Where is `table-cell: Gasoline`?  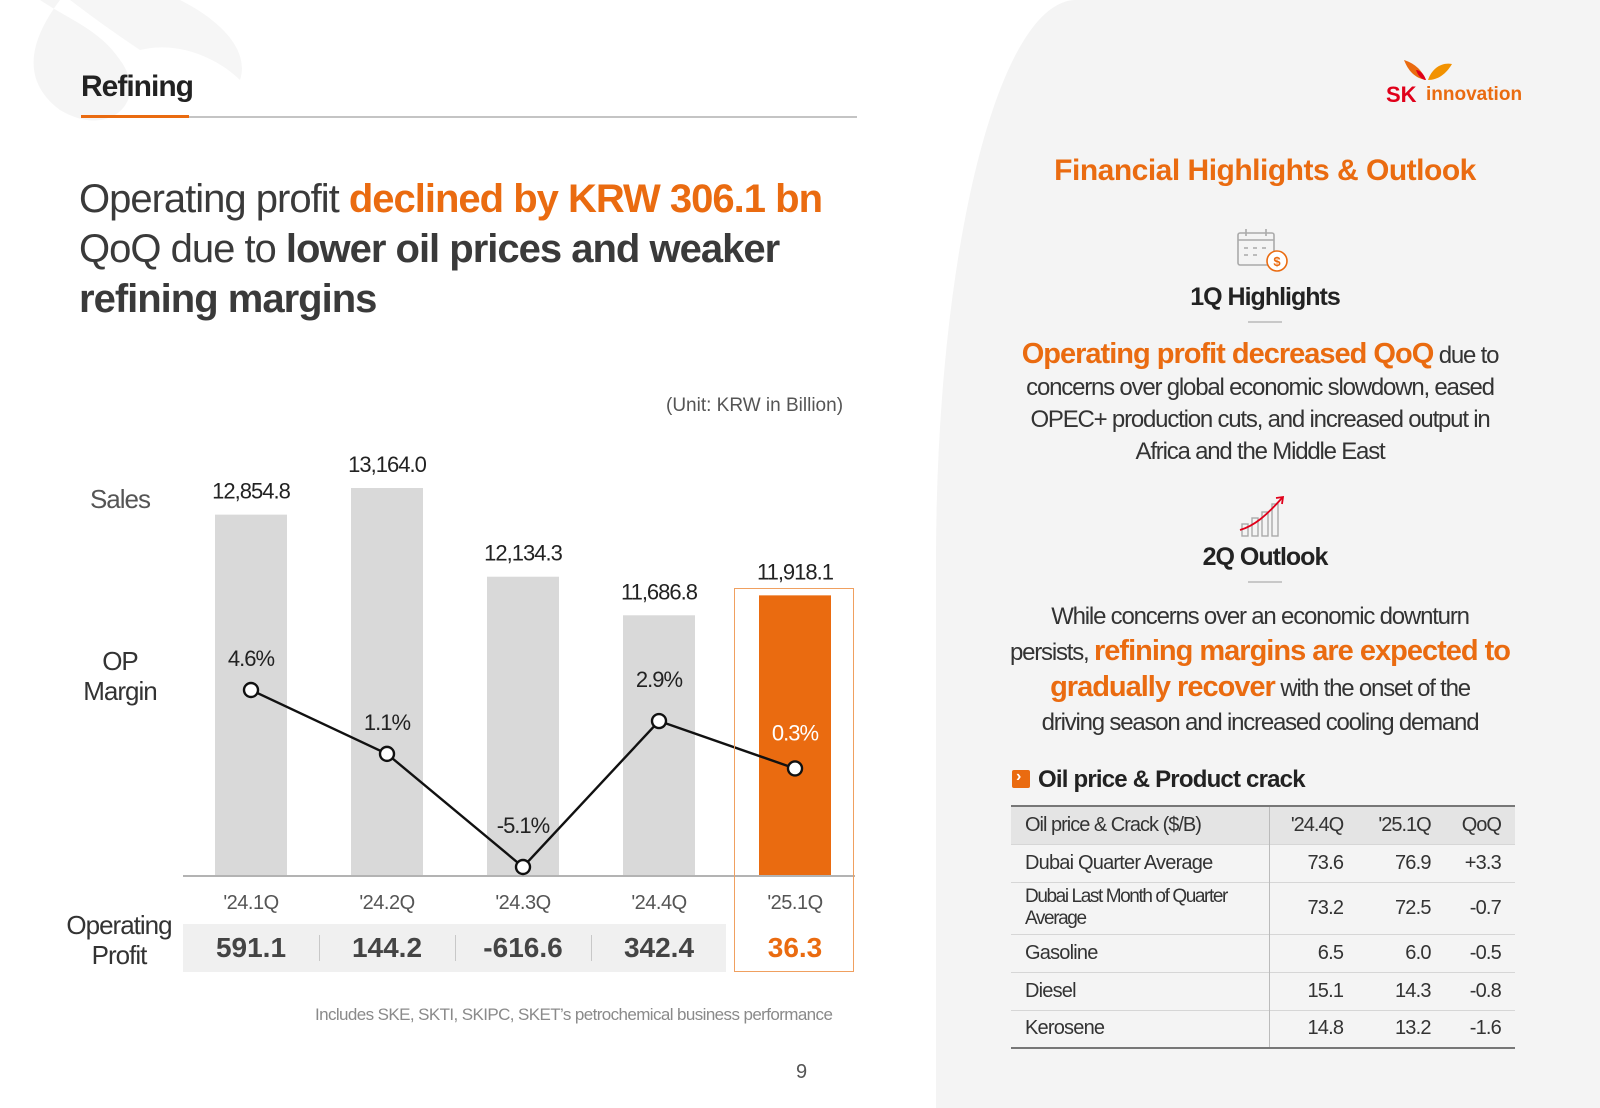
table-cell: Gasoline is located at coordinates (1140, 952).